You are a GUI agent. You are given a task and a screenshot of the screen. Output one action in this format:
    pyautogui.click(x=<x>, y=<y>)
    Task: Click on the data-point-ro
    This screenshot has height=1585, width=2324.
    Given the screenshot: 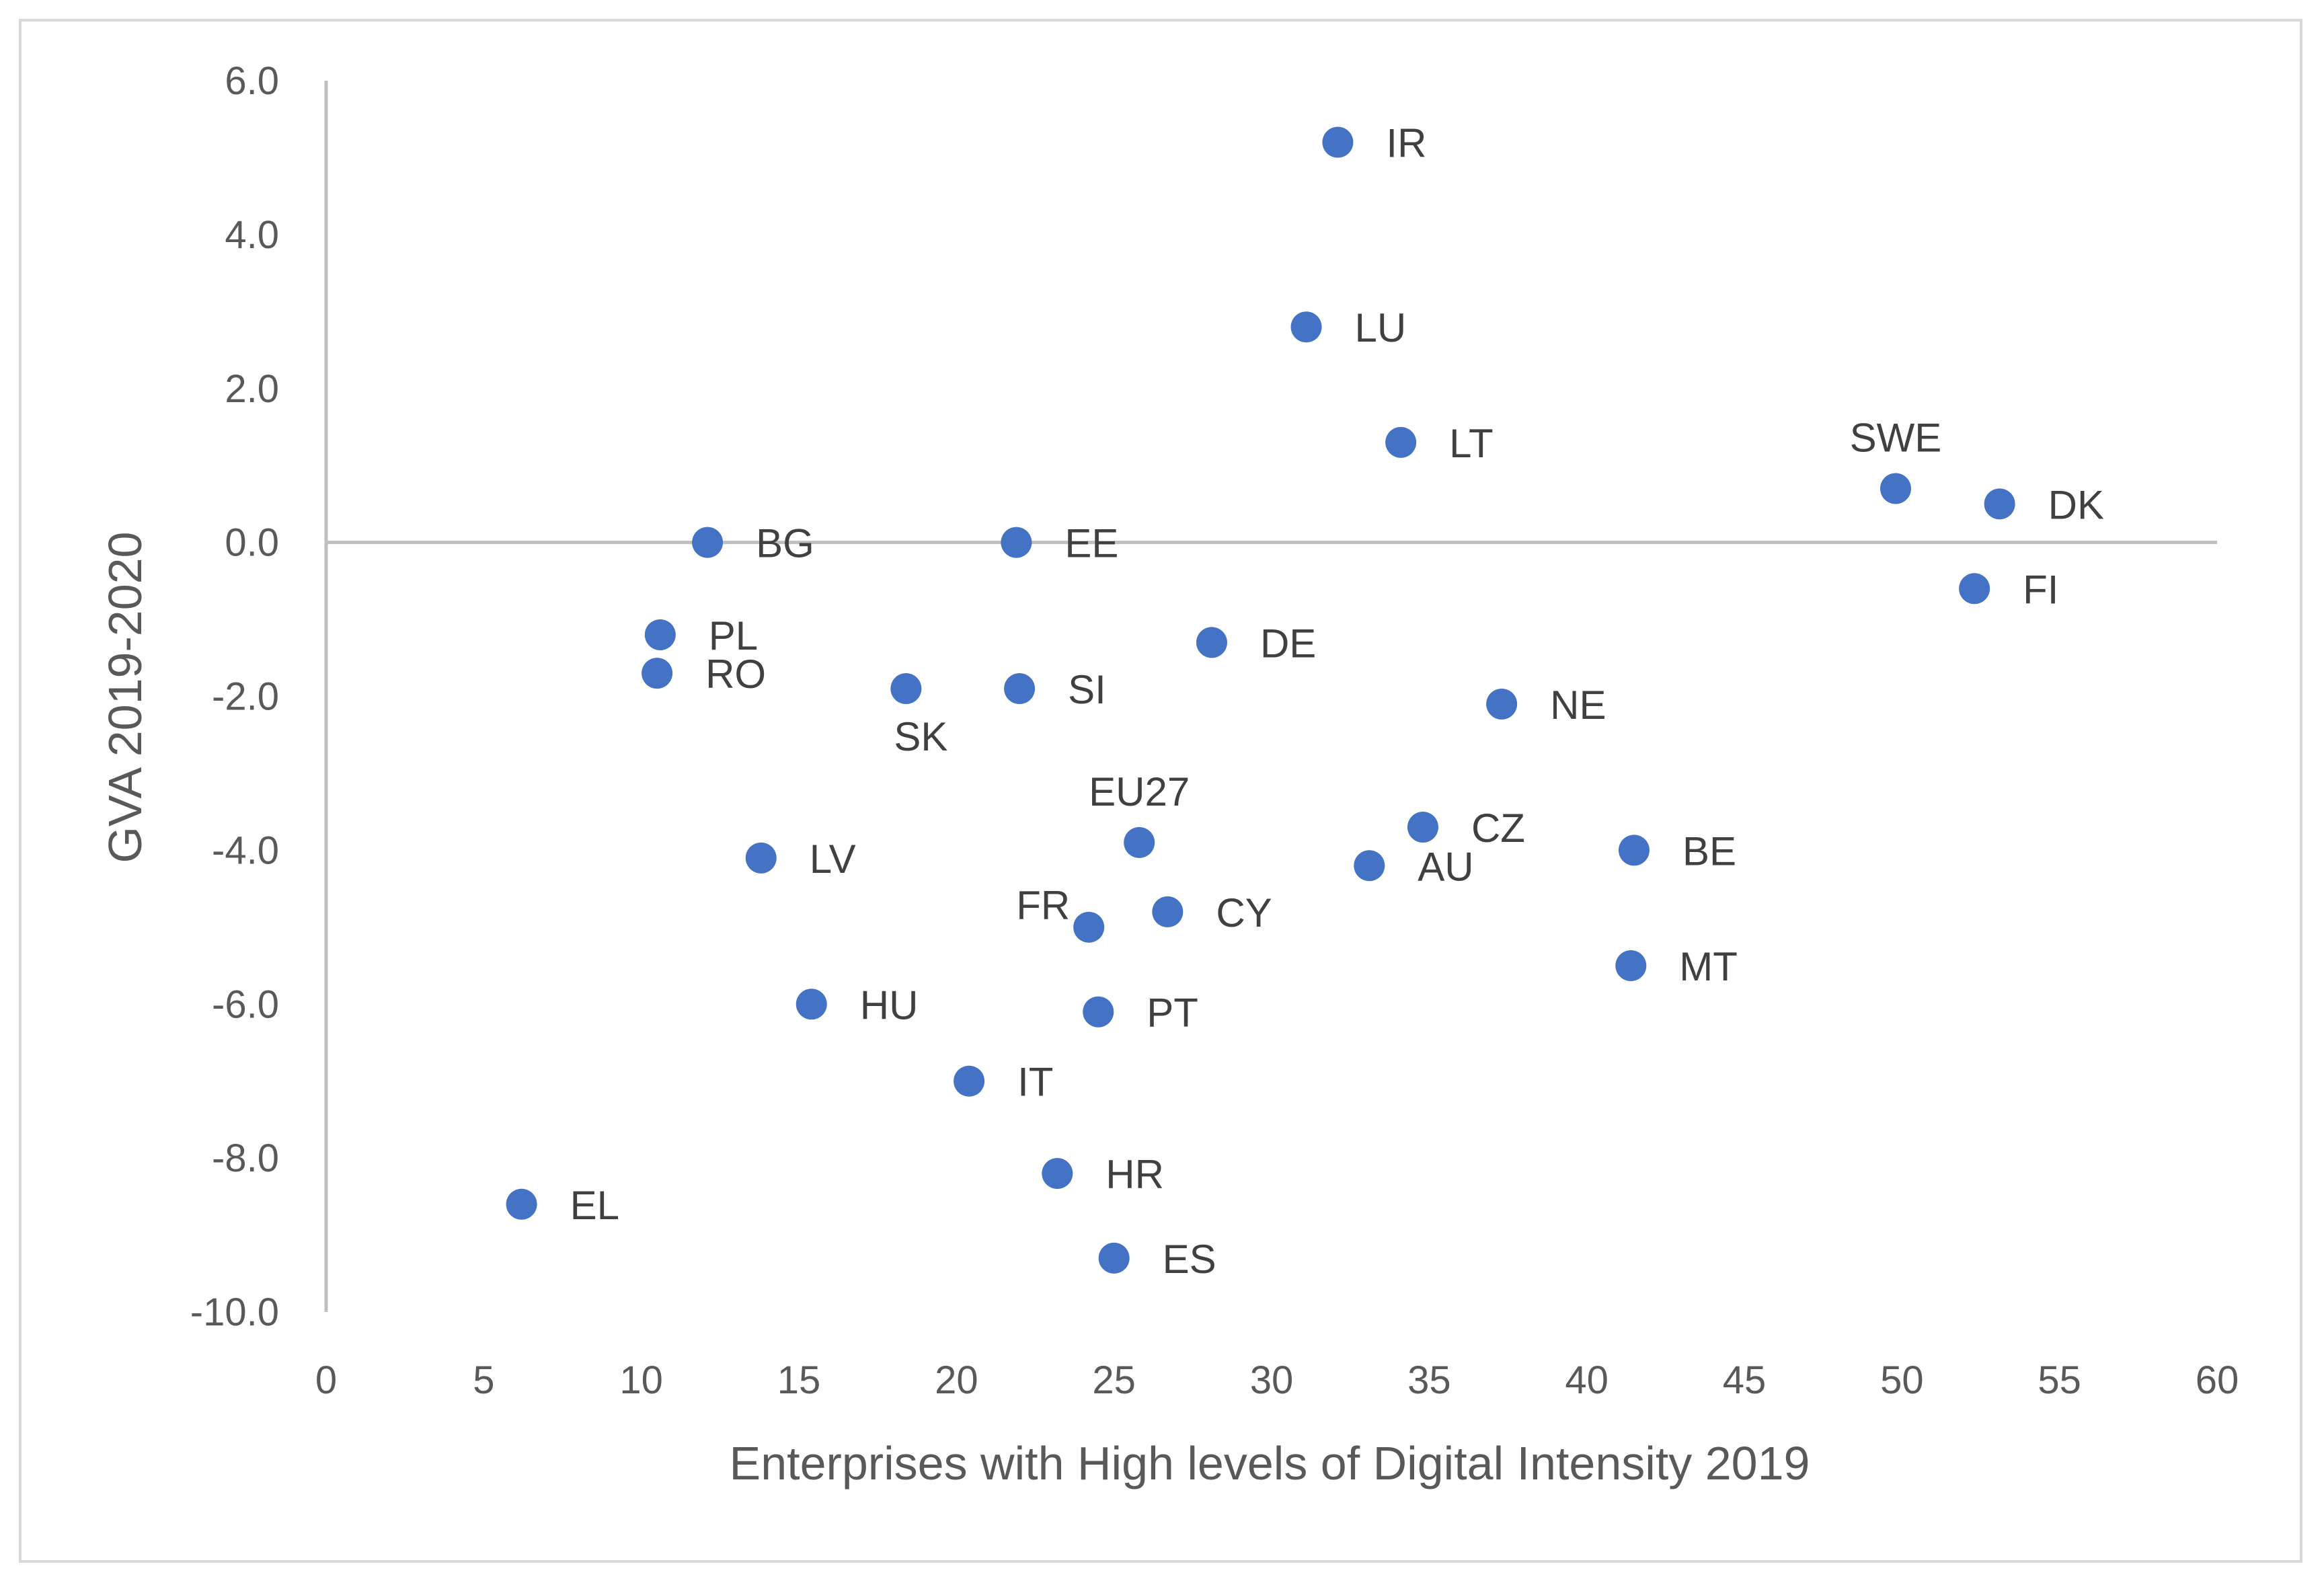 What is the action you would take?
    pyautogui.click(x=657, y=673)
    